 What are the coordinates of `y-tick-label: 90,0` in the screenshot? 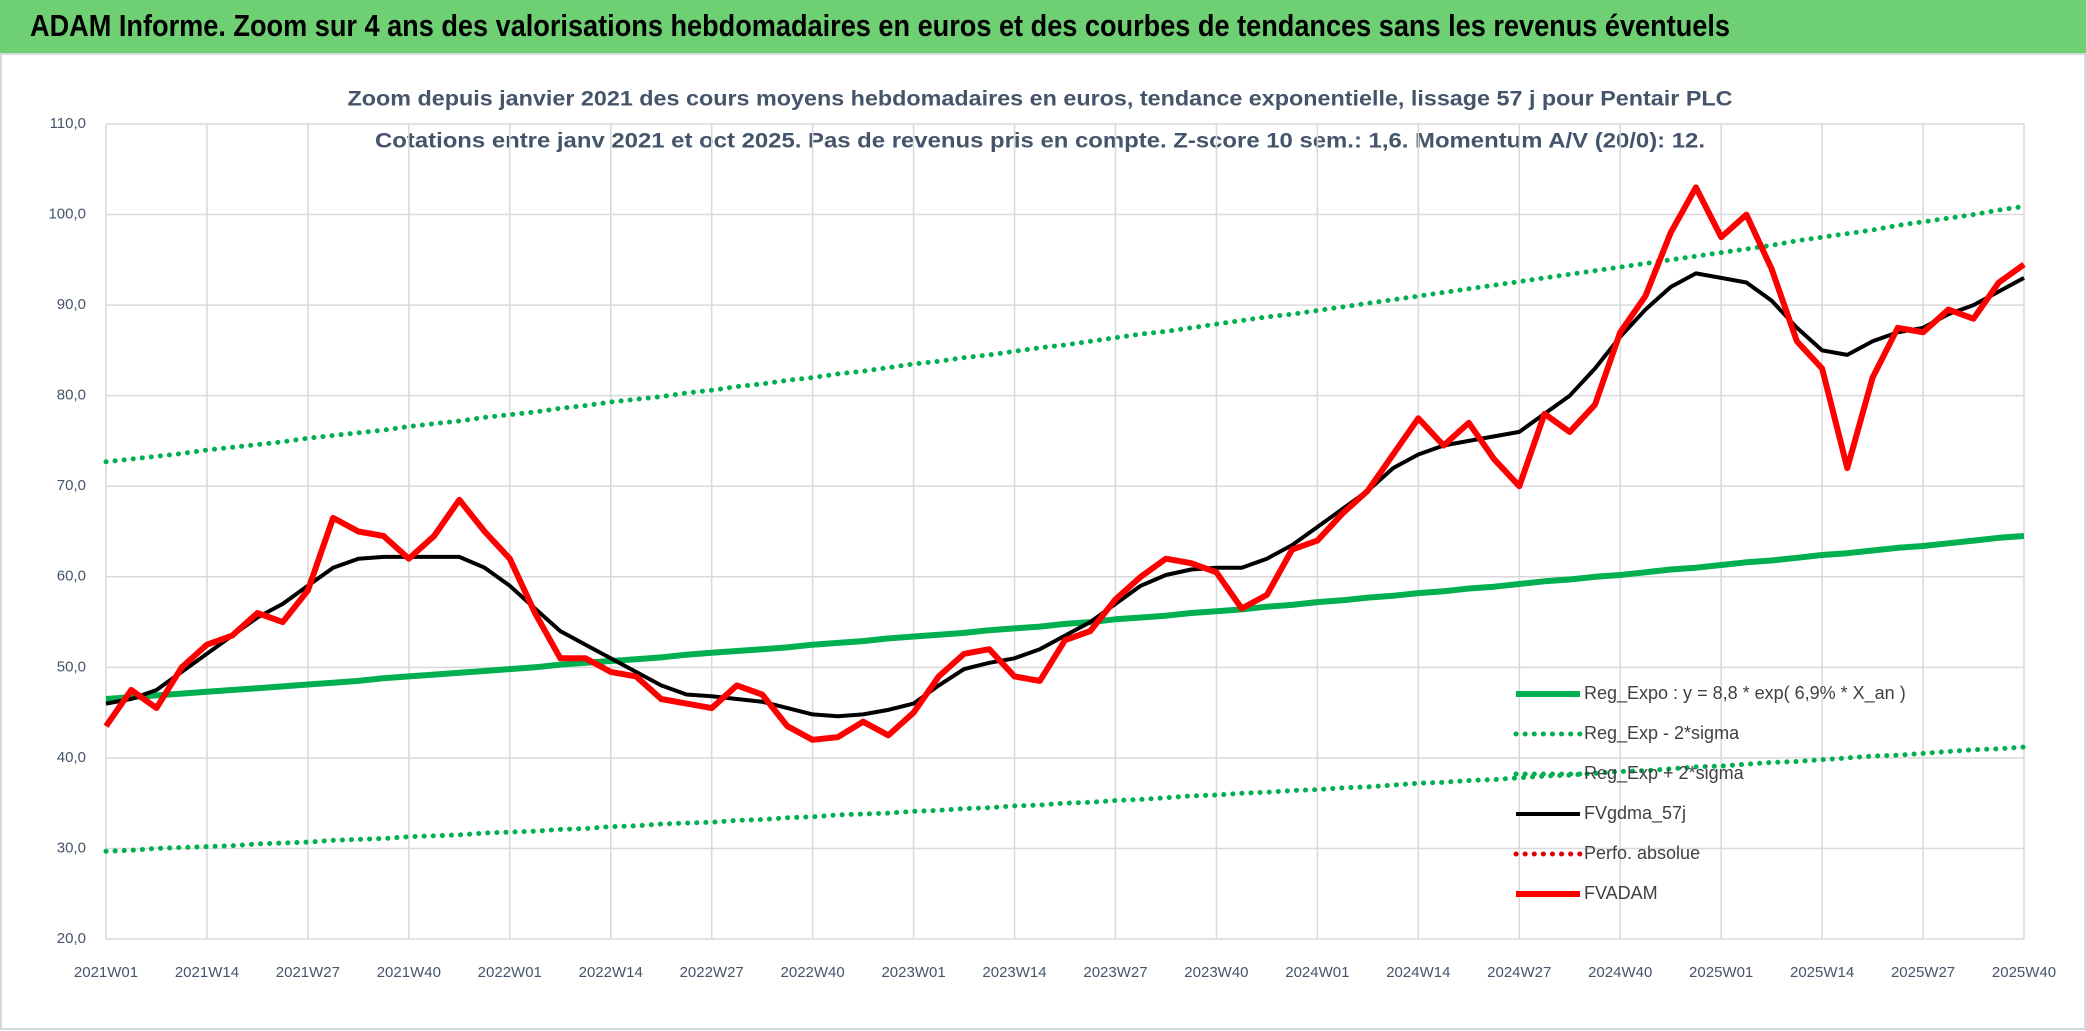 It's located at (71, 304).